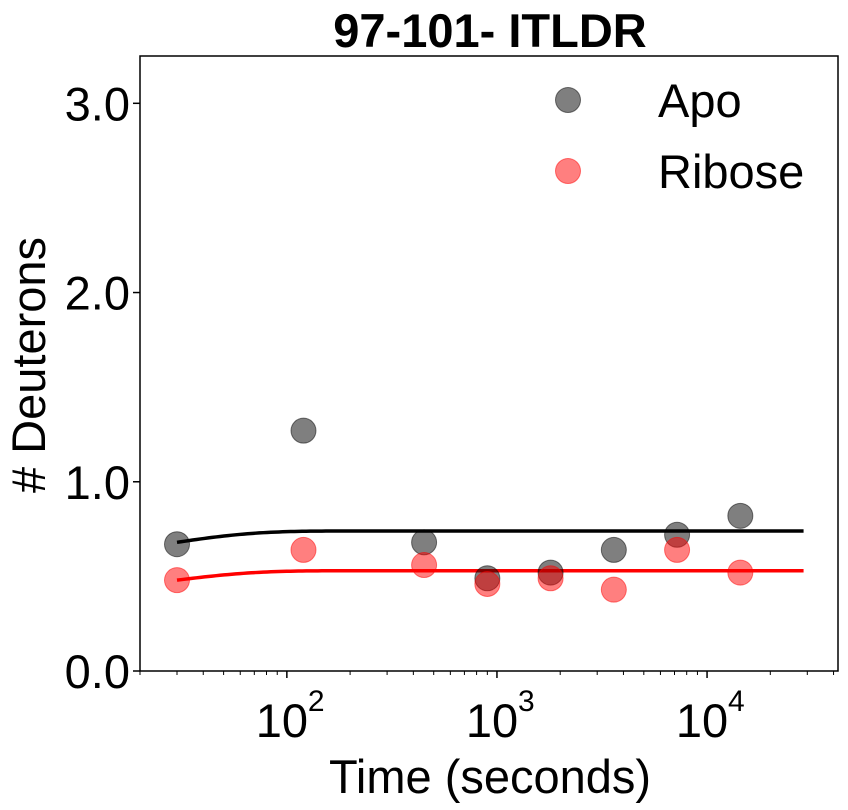 Image resolution: width=848 pixels, height=810 pixels. What do you see at coordinates (568, 100) in the screenshot?
I see `legend-marker-apo` at bounding box center [568, 100].